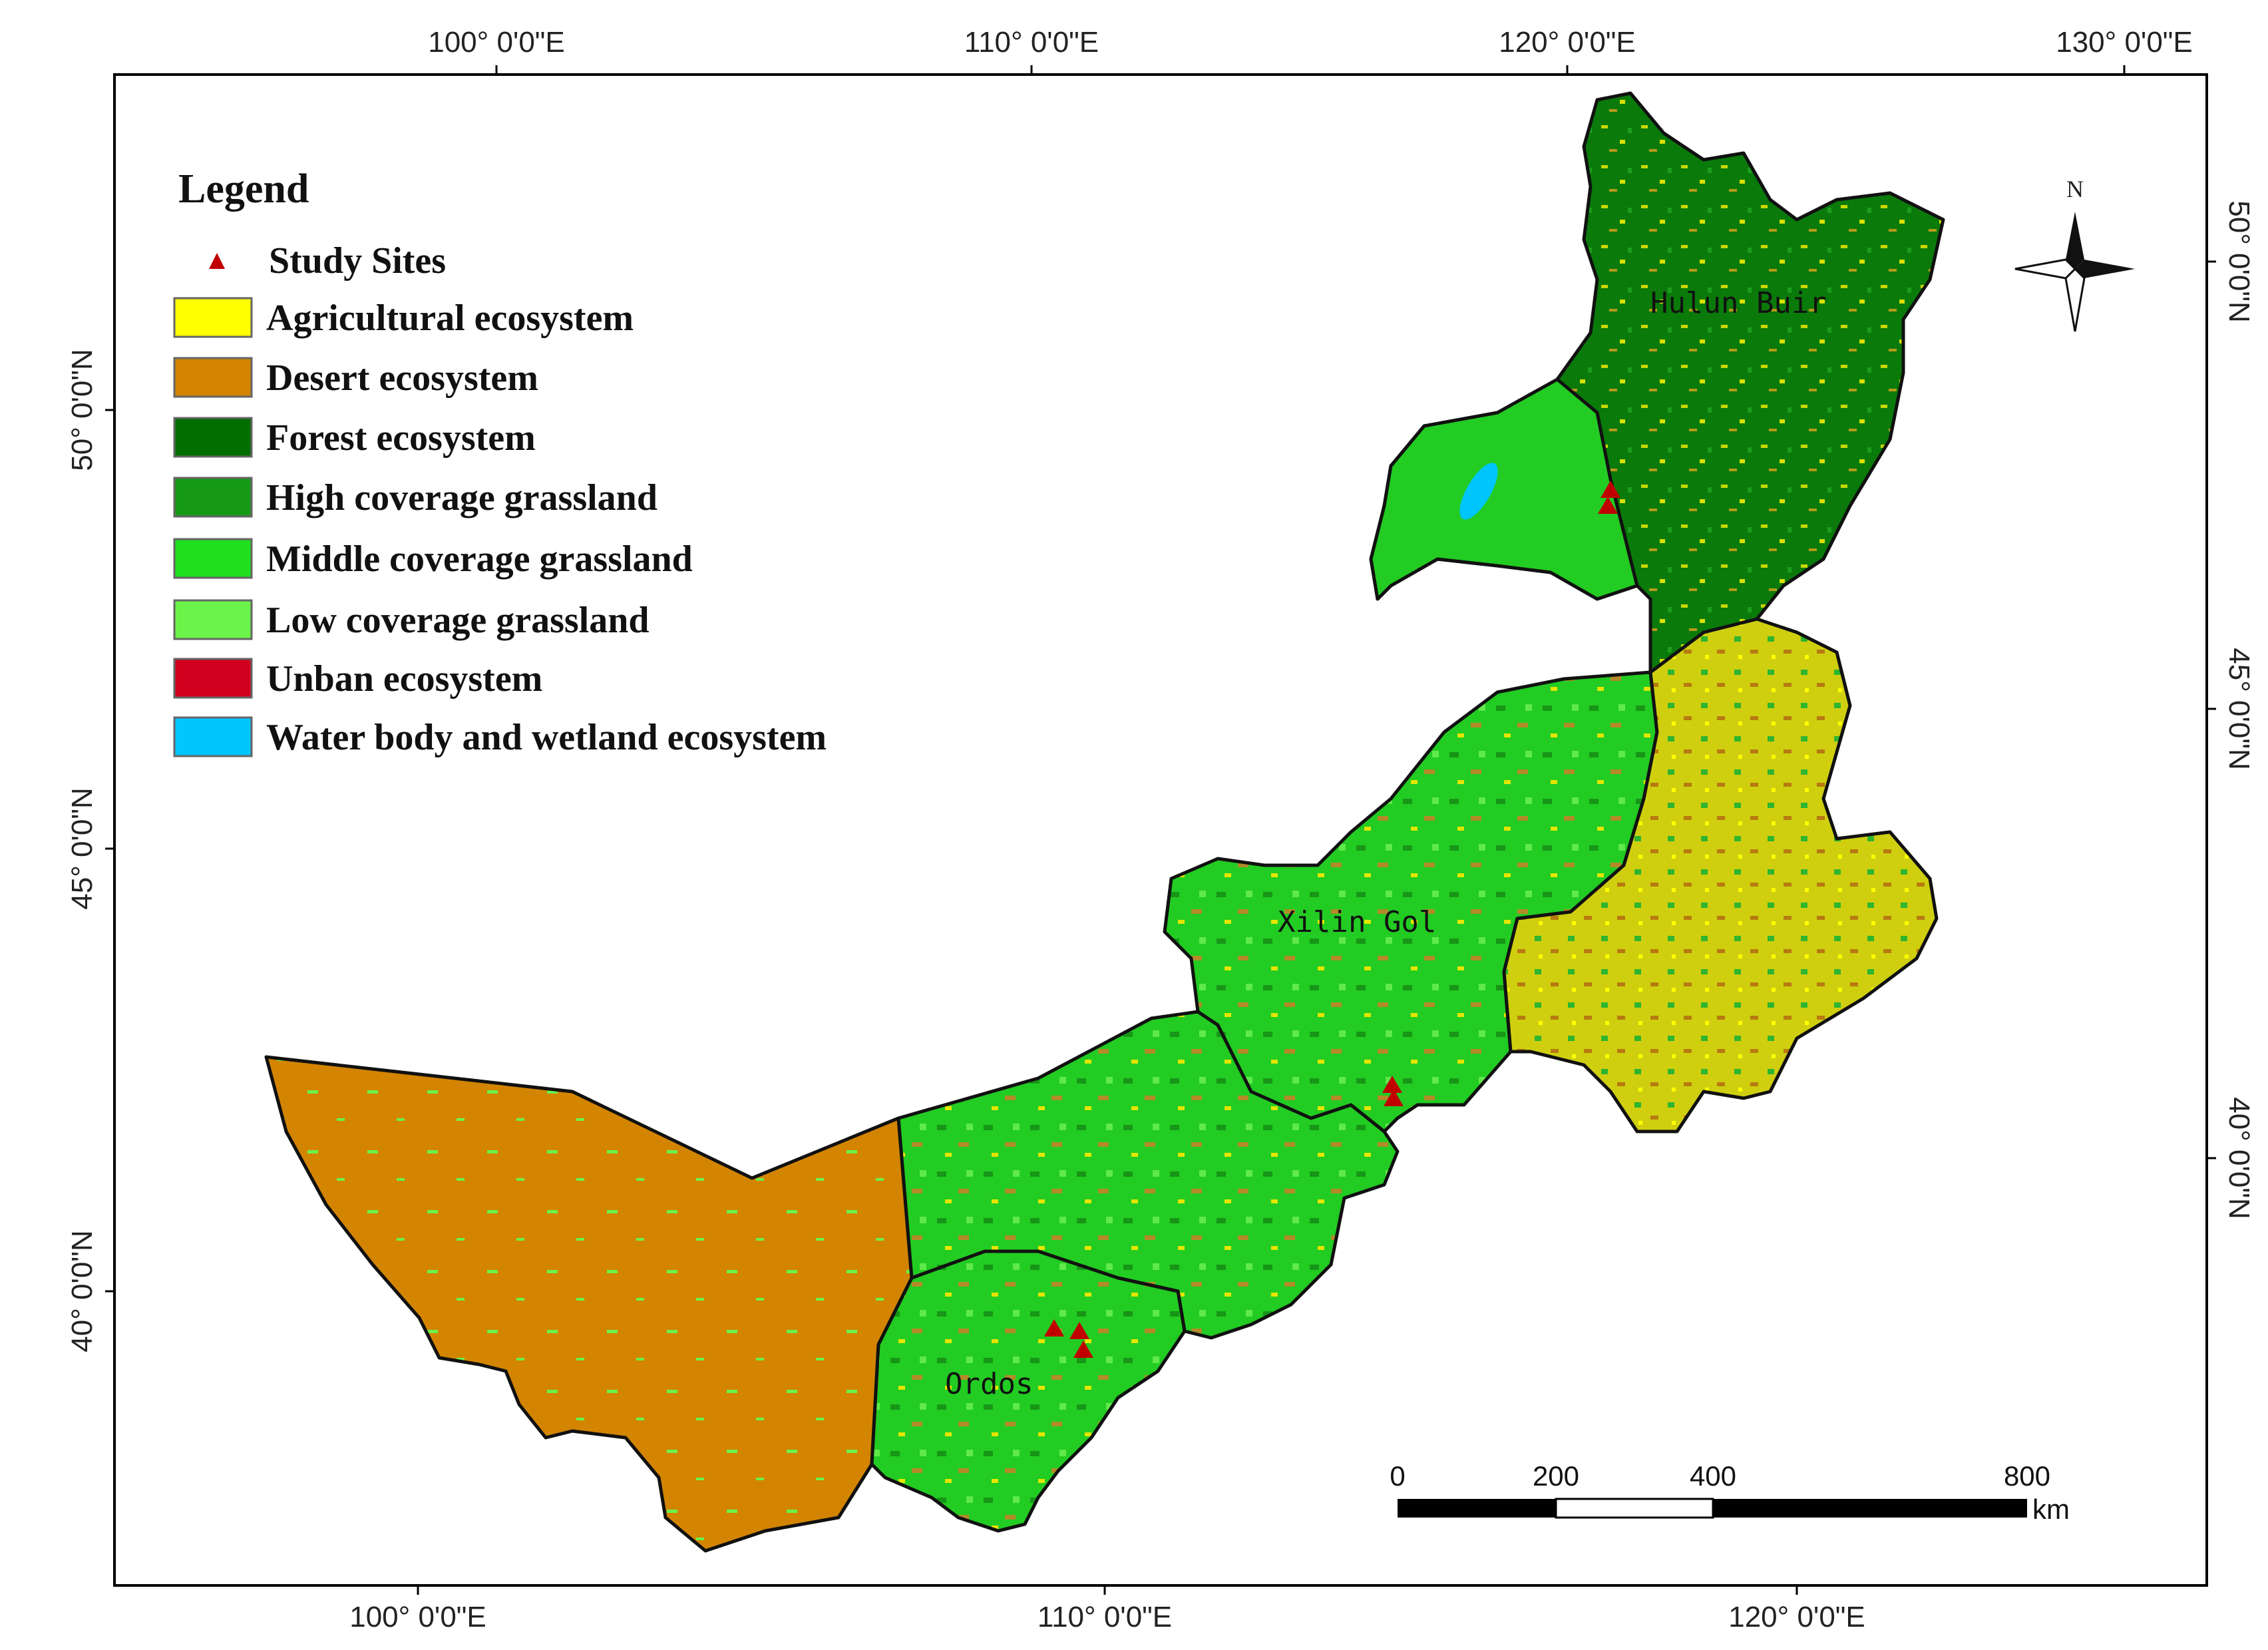  I want to click on legend-swatch-middle-grass, so click(213, 558).